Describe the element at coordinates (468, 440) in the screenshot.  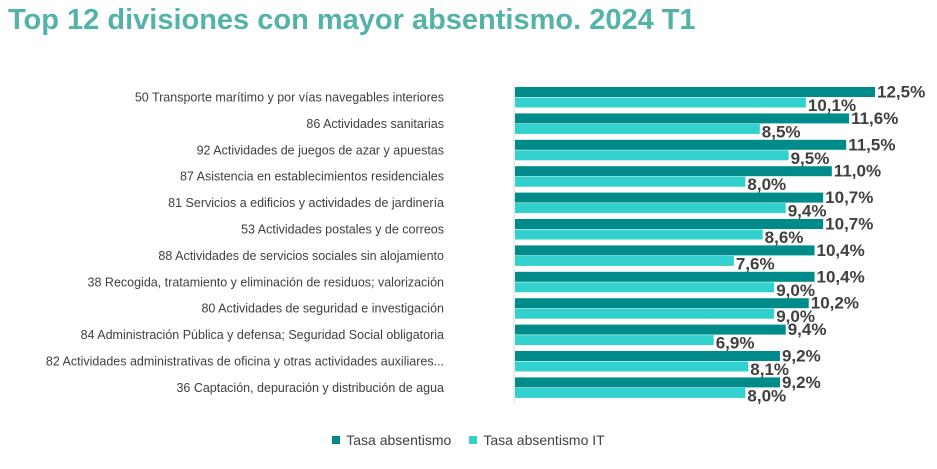
I see `chart-legend: Tasa absentismo Tasa absentismo IT` at that location.